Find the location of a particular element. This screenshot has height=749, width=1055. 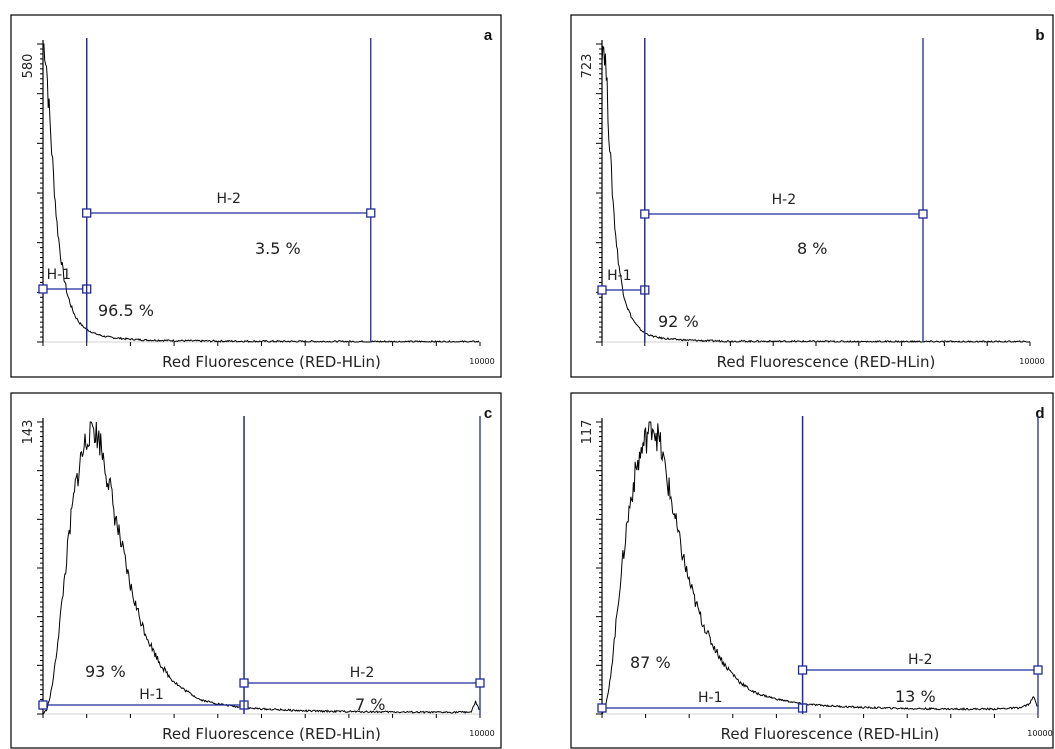

gate-percent-h-1-c: 93 % is located at coordinates (105, 671).